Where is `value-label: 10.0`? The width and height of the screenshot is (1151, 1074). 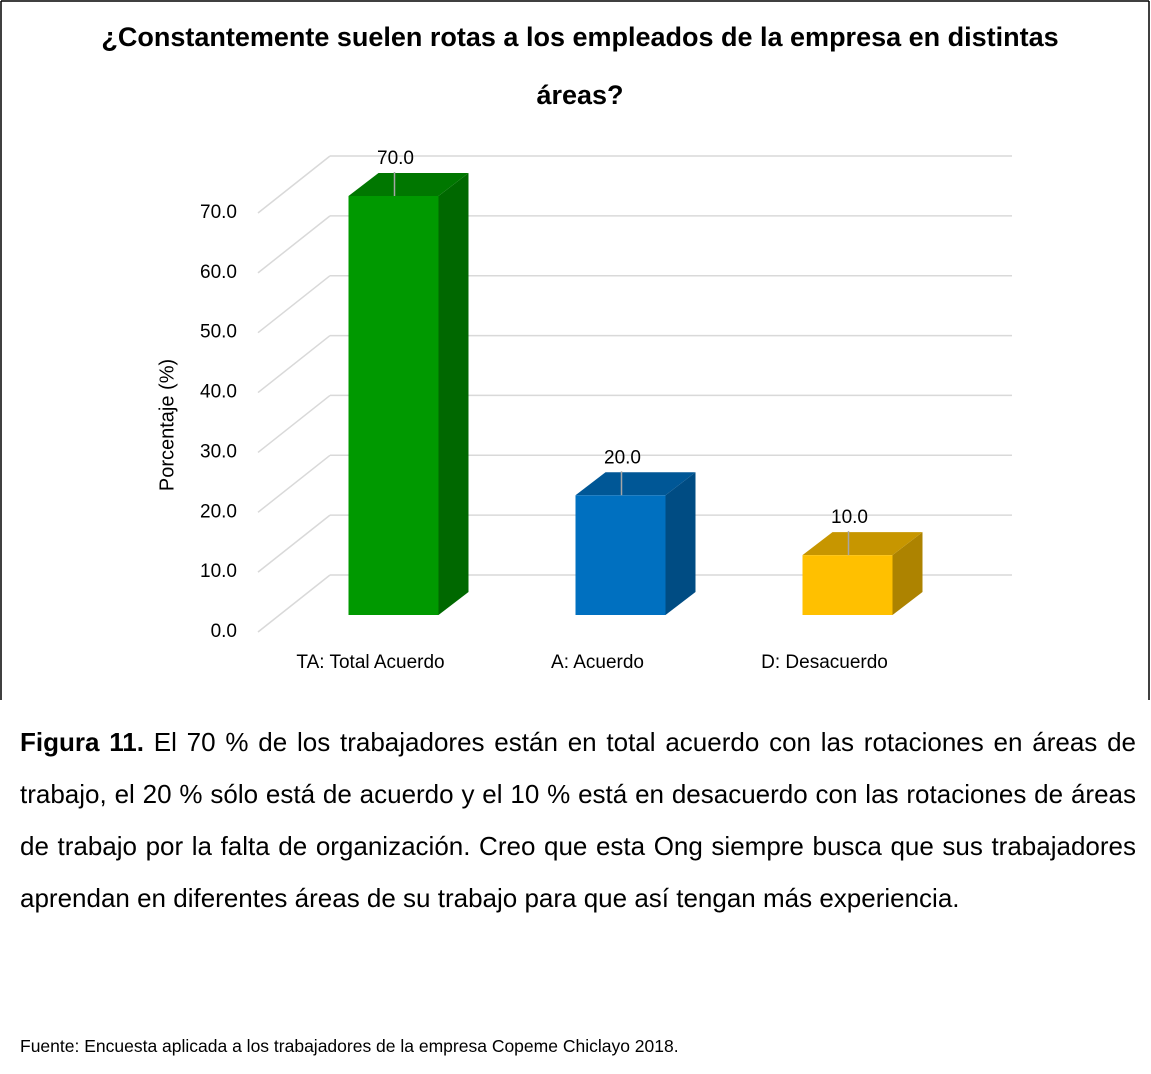
value-label: 10.0 is located at coordinates (849, 517).